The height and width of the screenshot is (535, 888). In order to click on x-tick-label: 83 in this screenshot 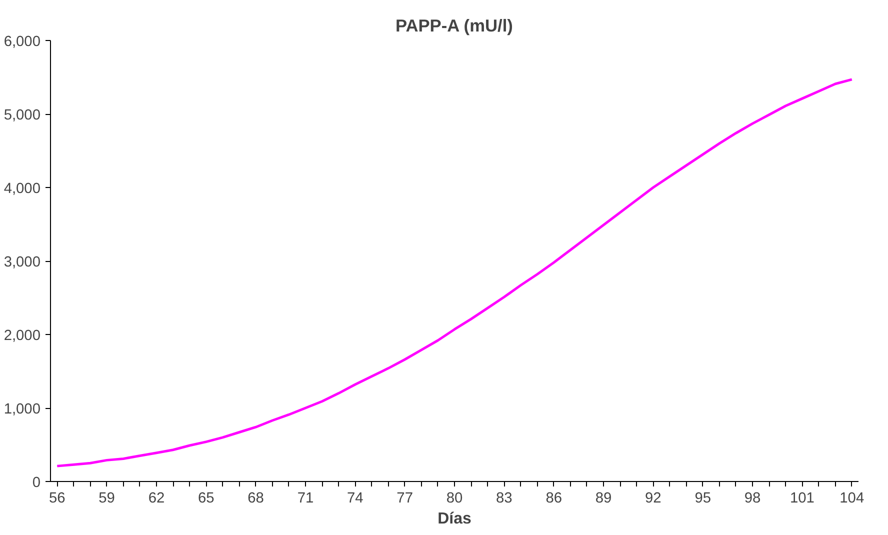, I will do `click(504, 498)`.